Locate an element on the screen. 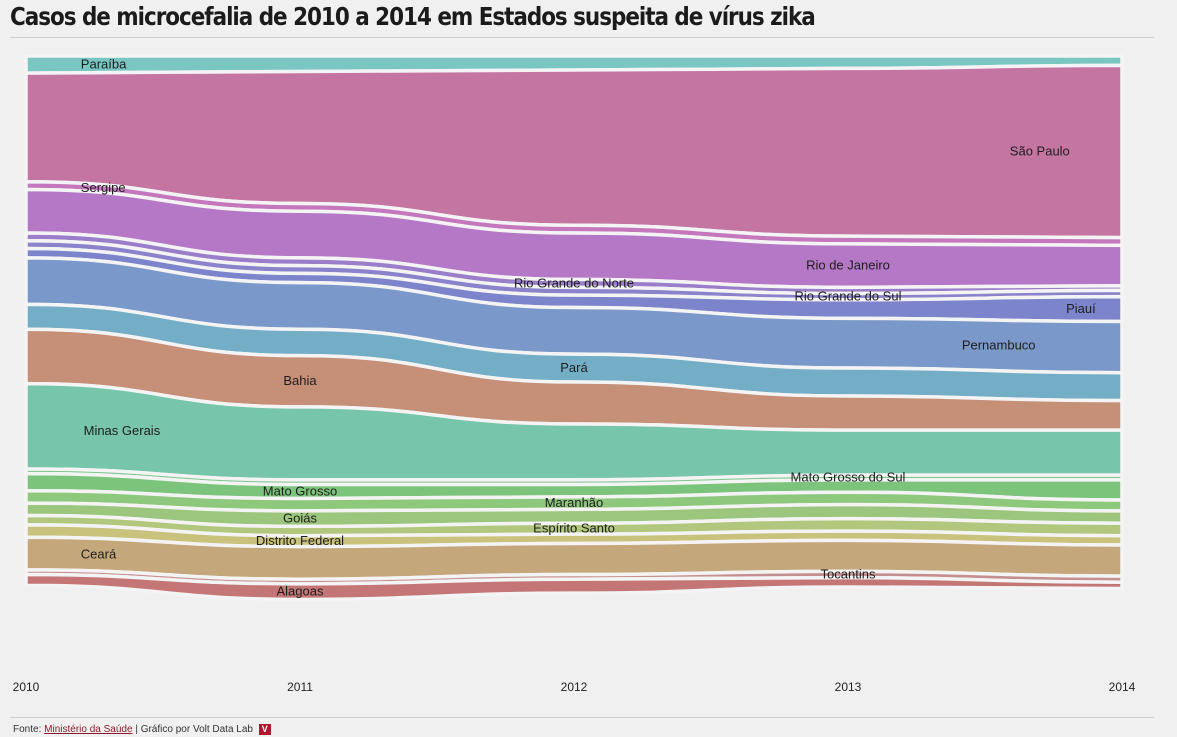  series-label: Mato Grosso is located at coordinates (300, 490).